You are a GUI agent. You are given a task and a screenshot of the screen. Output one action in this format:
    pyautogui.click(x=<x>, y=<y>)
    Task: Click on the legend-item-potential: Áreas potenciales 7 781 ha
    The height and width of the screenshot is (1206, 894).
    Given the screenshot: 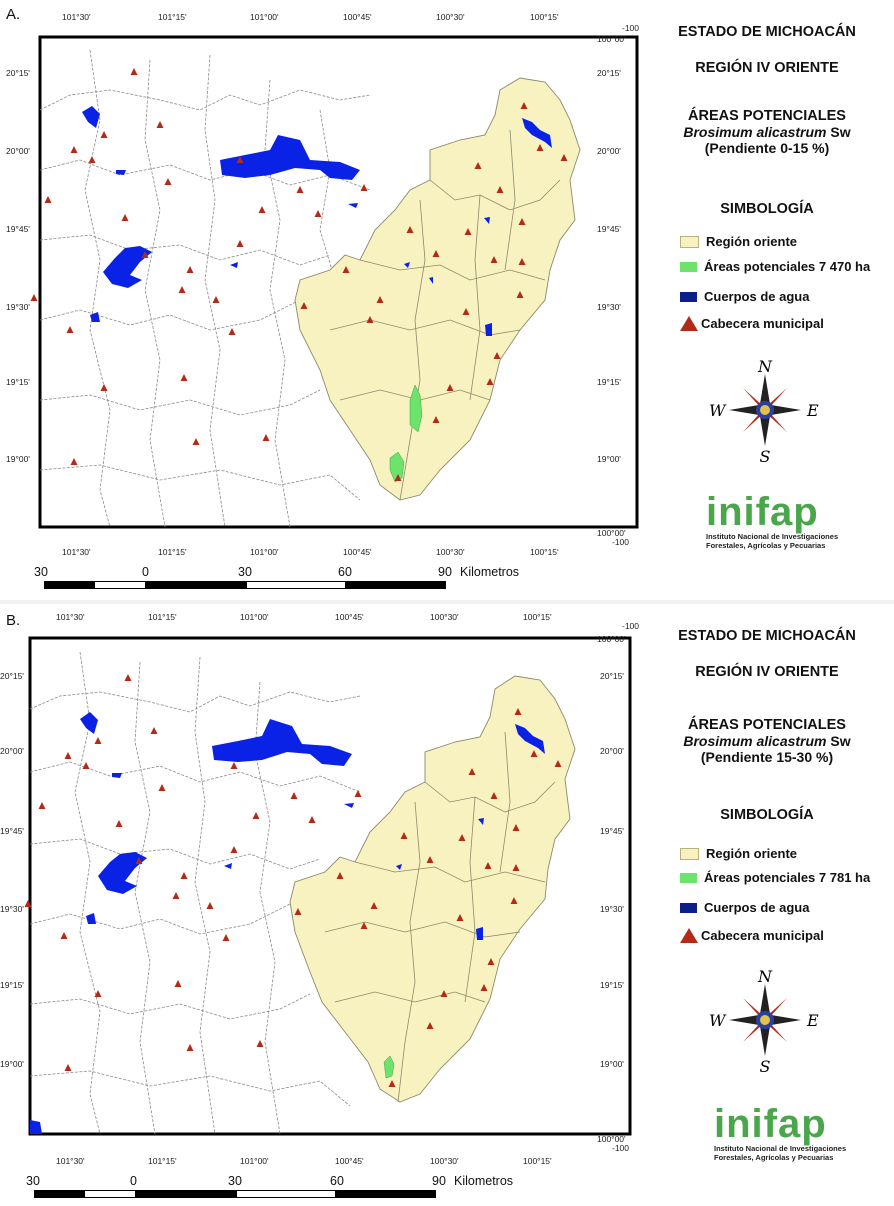 What is the action you would take?
    pyautogui.click(x=775, y=877)
    